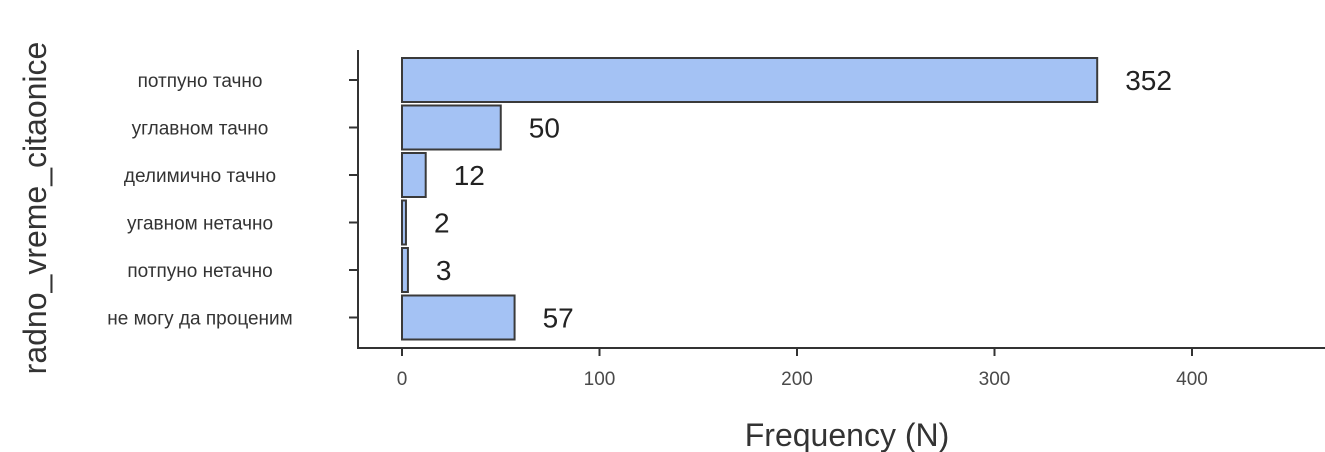 The image size is (1325, 452). I want to click on y-axis-title-group: radno_vreme_citaonice, so click(35, 208).